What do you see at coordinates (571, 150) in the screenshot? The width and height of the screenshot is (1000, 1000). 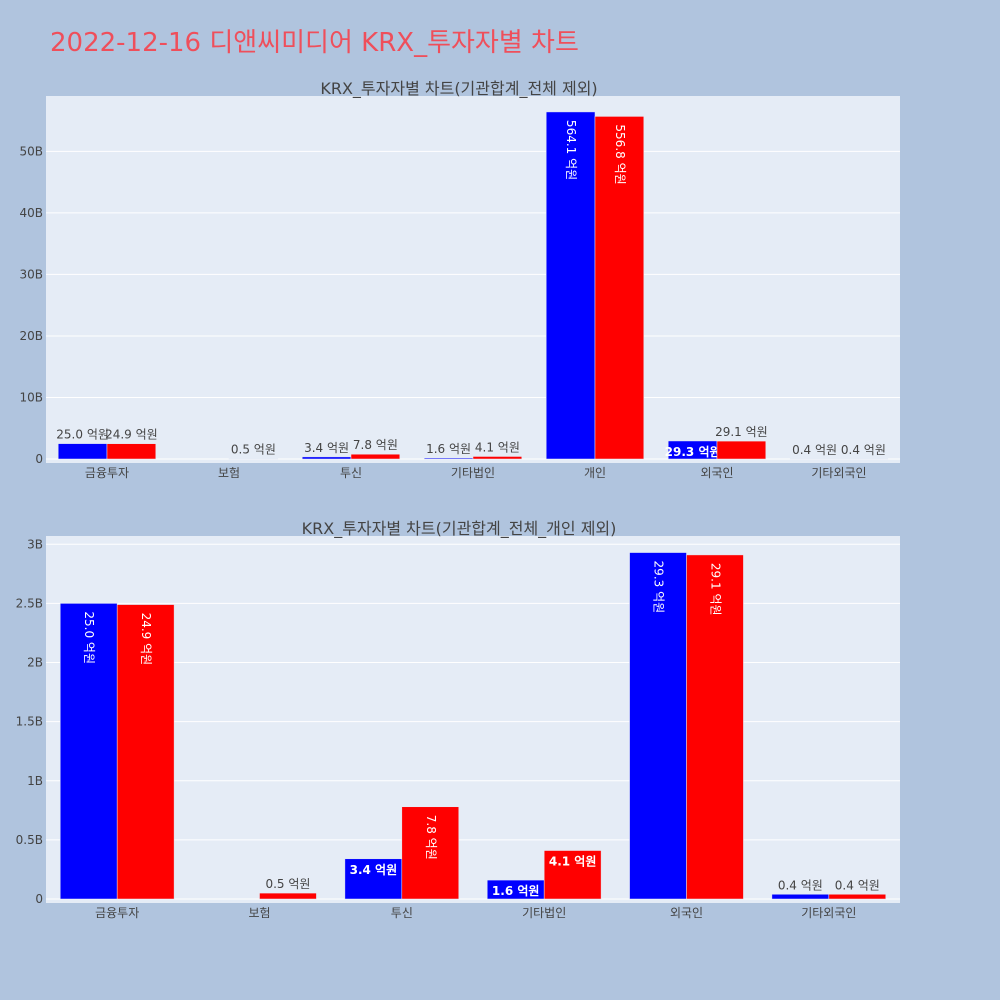 I see `data-label: 564.1 억원` at bounding box center [571, 150].